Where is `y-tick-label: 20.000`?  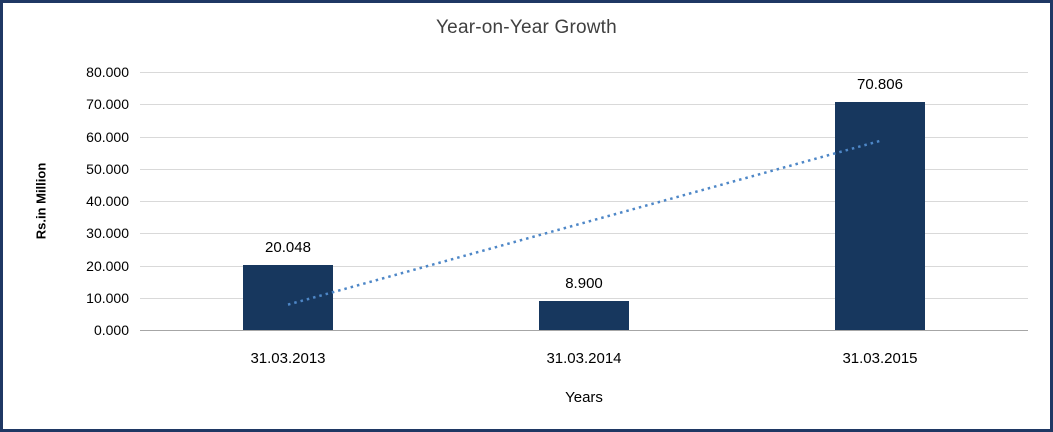 y-tick-label: 20.000 is located at coordinates (107, 265).